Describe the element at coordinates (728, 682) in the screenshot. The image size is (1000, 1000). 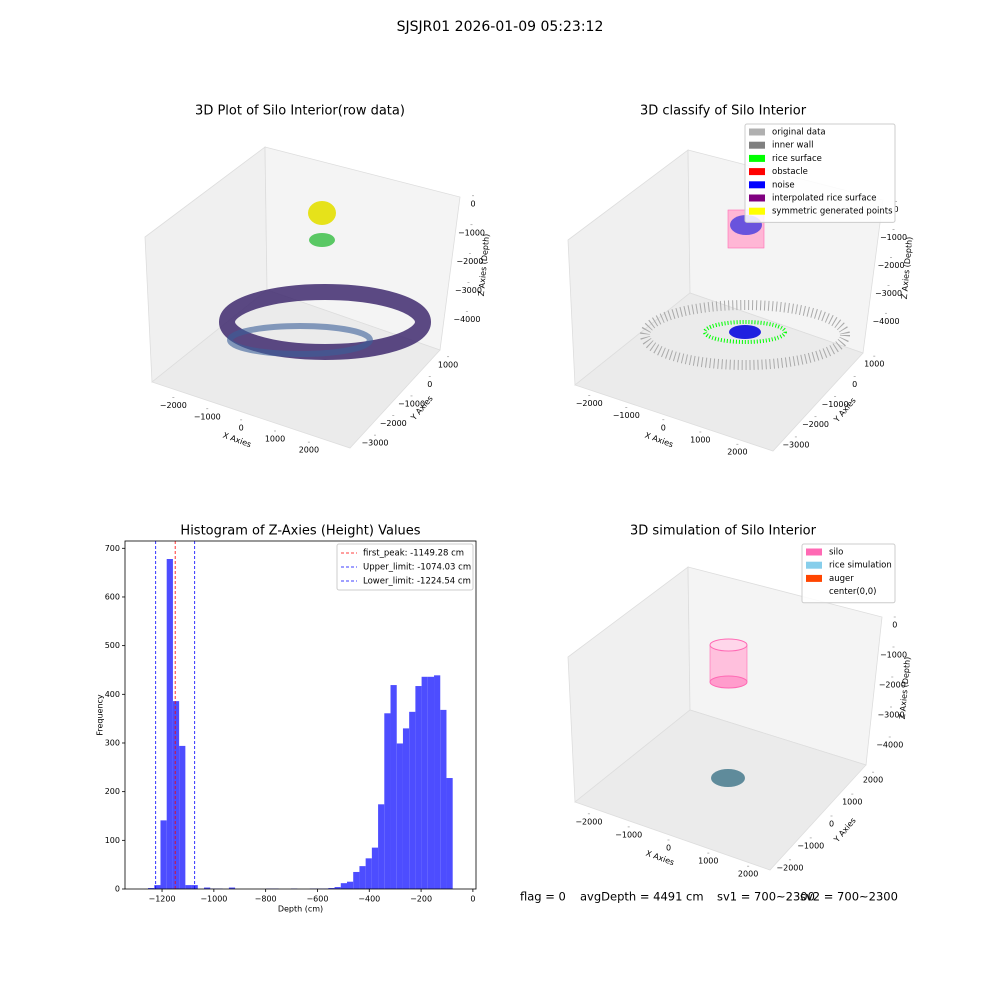
I see `cylinder-bottom` at that location.